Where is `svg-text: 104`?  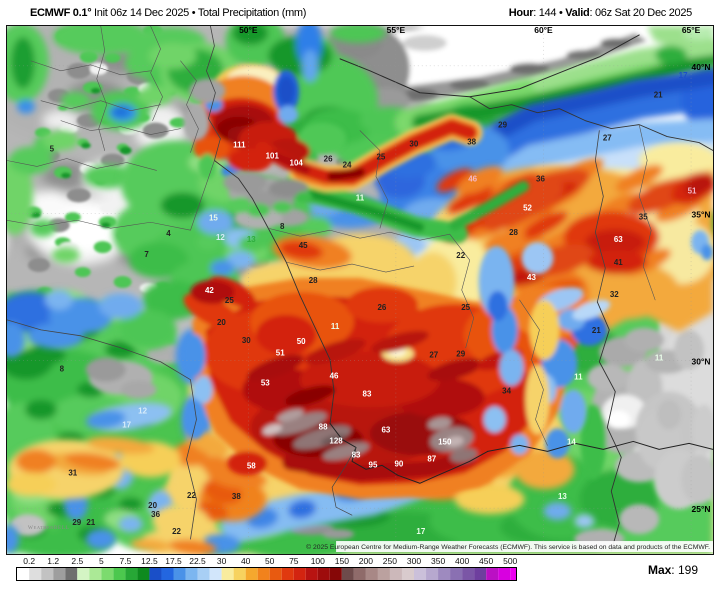
svg-text: 104 is located at coordinates (297, 162).